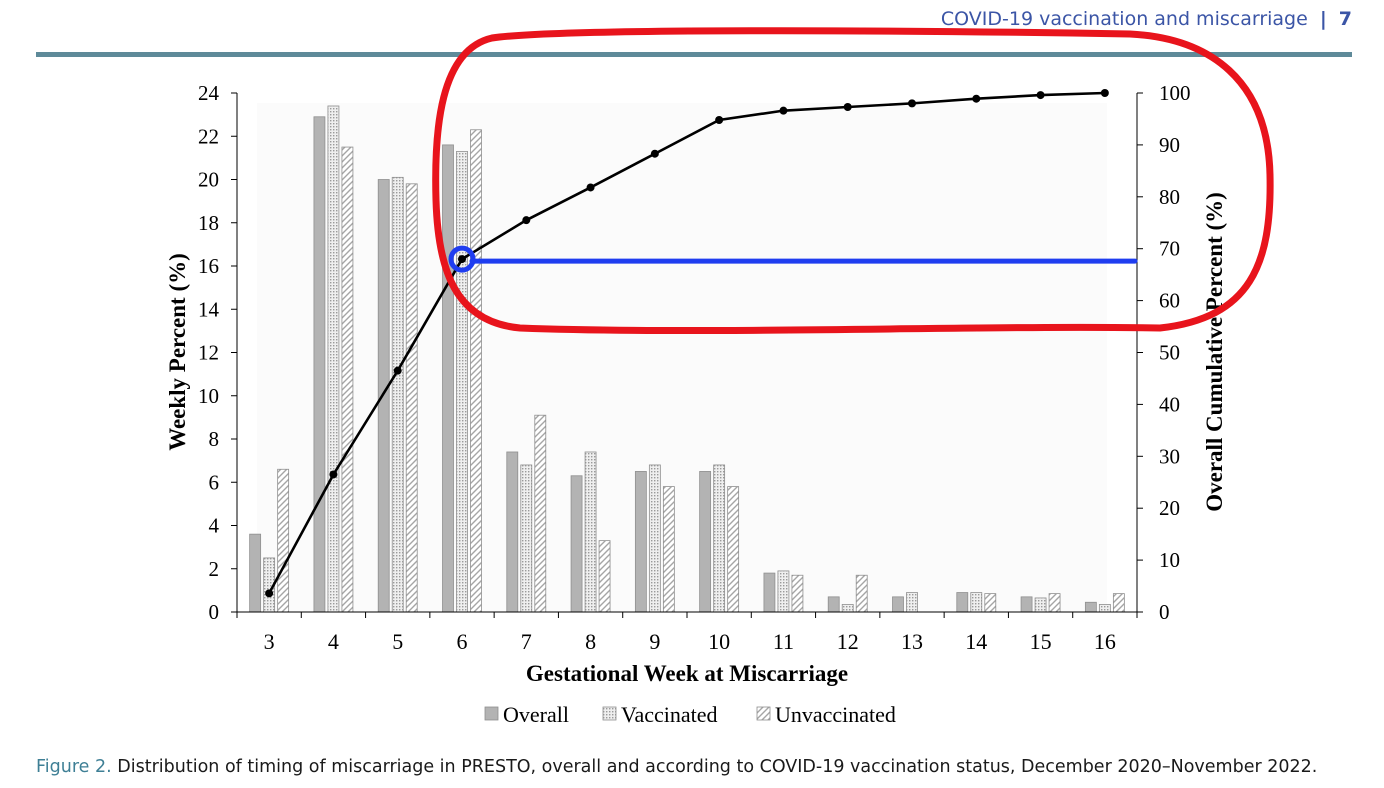 This screenshot has height=788, width=1384. I want to click on legend-label-vaccinated: Vaccinated, so click(669, 714).